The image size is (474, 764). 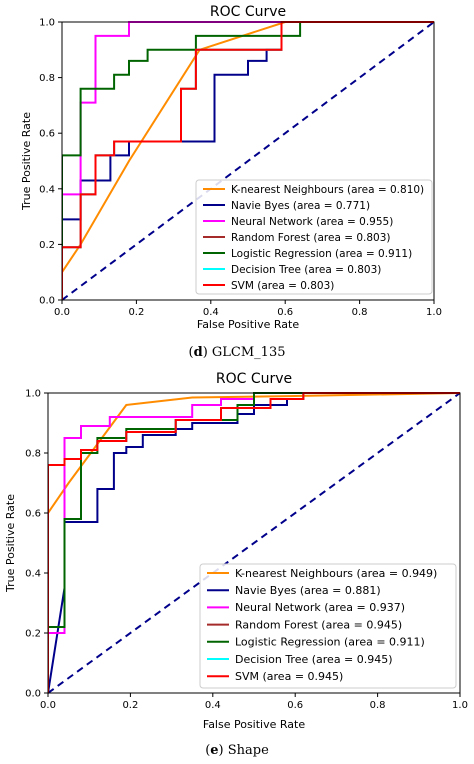 What do you see at coordinates (62, 312) in the screenshot?
I see `chart-0-x-tick-label: 0.0` at bounding box center [62, 312].